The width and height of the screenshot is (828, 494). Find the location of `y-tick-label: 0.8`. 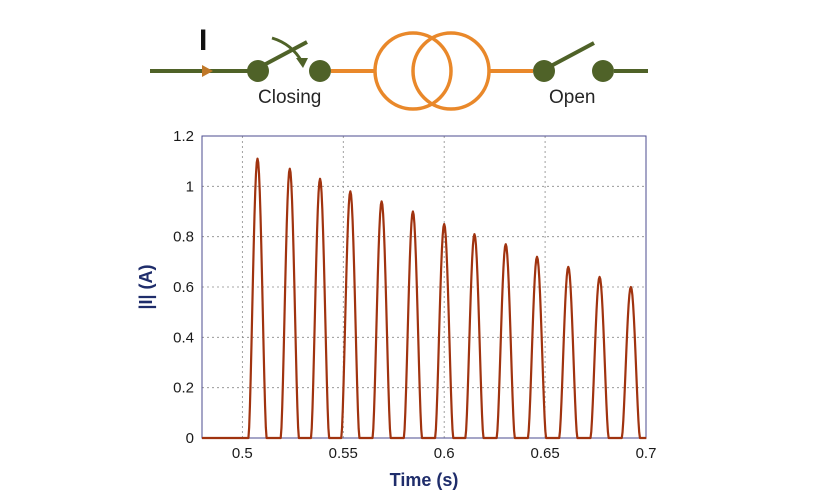

y-tick-label: 0.8 is located at coordinates (183, 237).